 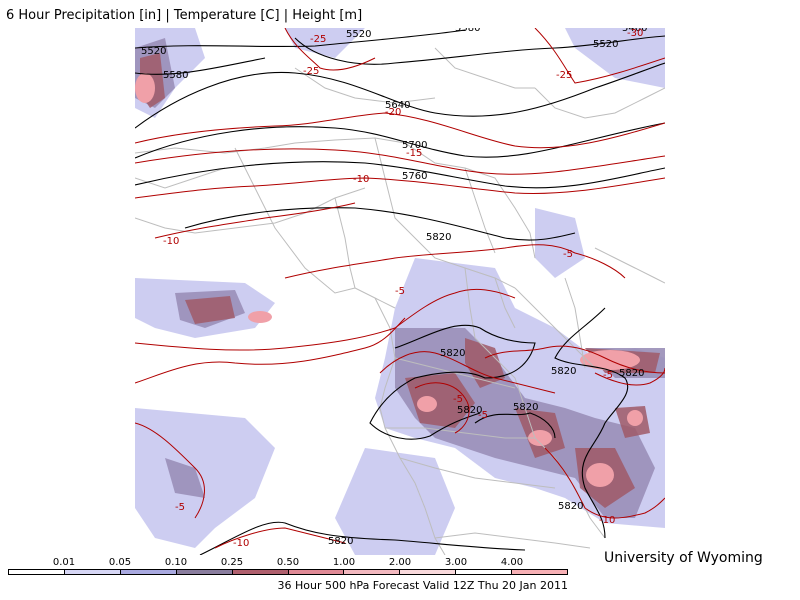 What do you see at coordinates (512, 562) in the screenshot?
I see `legend-threshold-label: 4.00` at bounding box center [512, 562].